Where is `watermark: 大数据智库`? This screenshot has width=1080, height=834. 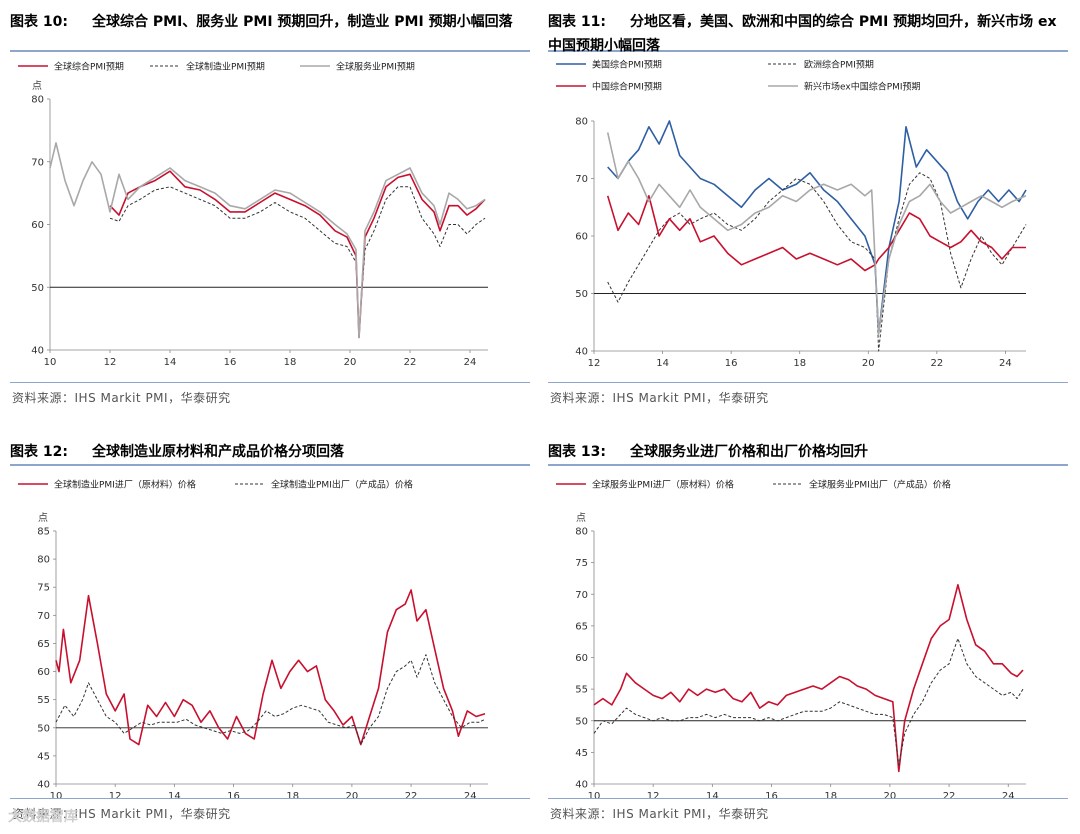
watermark: 大数据智库 is located at coordinates (43, 817).